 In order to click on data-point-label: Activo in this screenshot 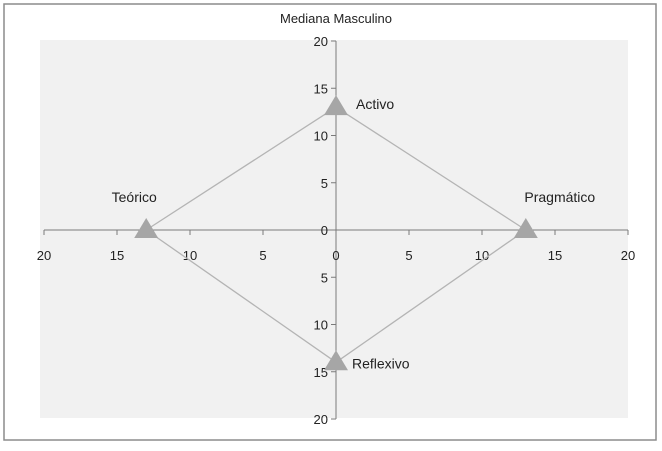, I will do `click(375, 104)`.